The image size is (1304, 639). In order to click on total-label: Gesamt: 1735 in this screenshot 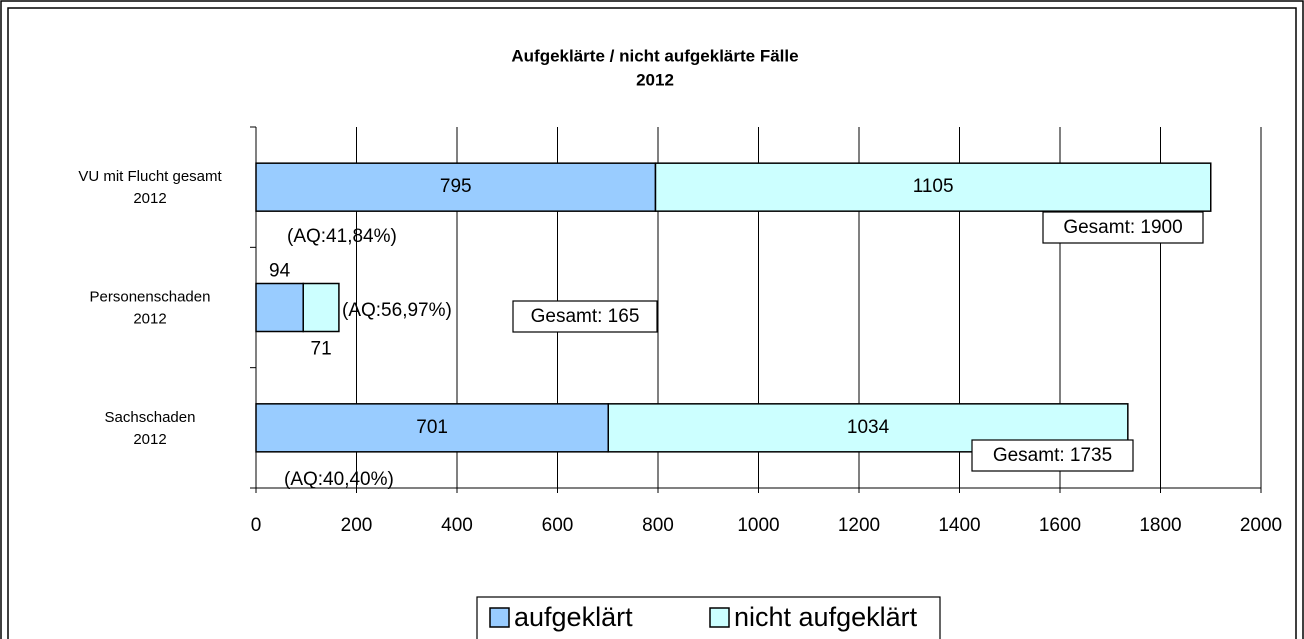, I will do `click(1052, 455)`.